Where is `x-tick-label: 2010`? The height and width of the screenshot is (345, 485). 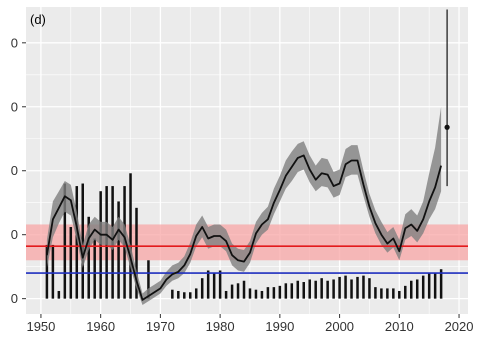
x-tick-label: 2010 is located at coordinates (399, 326).